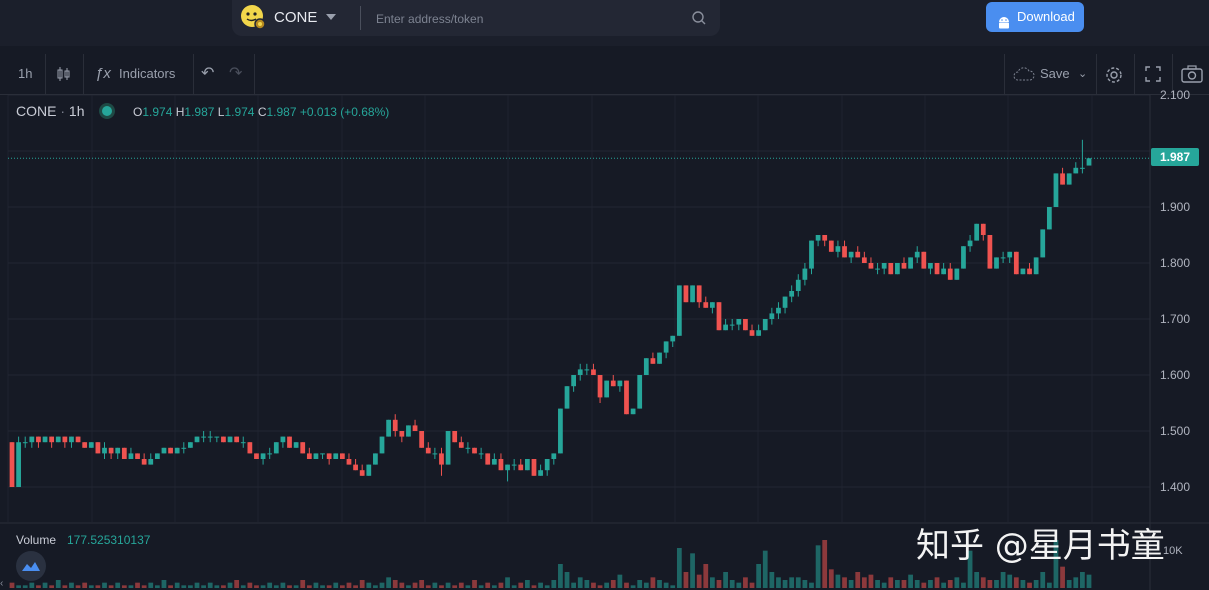 The image size is (1209, 590). Describe the element at coordinates (1083, 74) in the screenshot. I see `chevron-down-icon: ⌄` at that location.